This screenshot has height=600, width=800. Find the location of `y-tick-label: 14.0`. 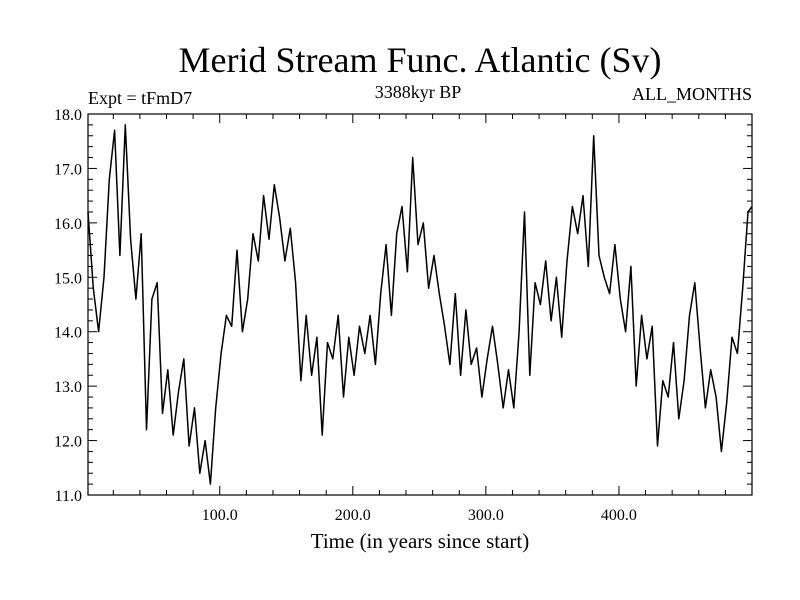

y-tick-label: 14.0 is located at coordinates (68, 333).